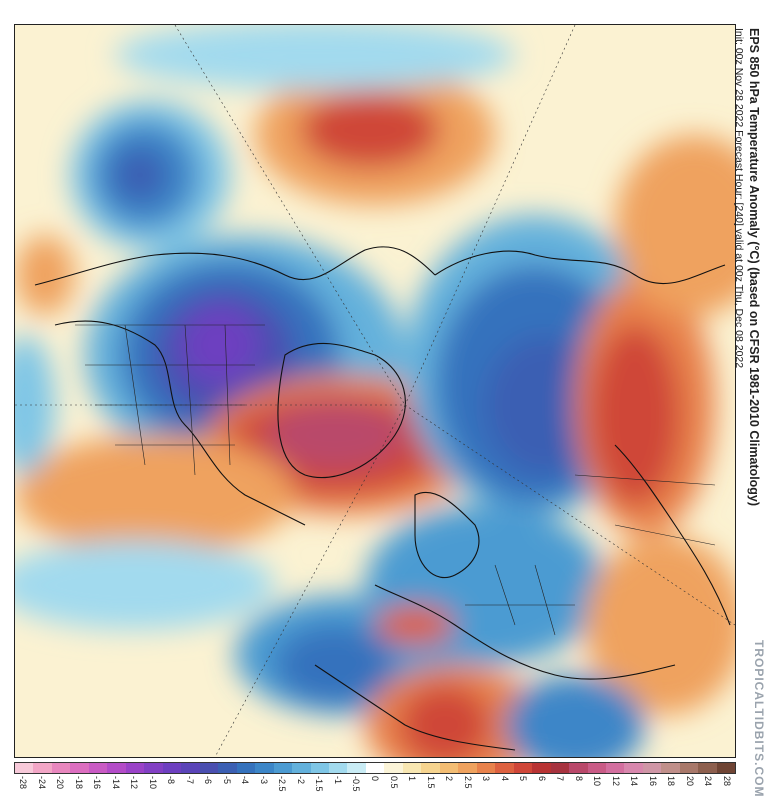 Image resolution: width=781 pixels, height=800 pixels. Describe the element at coordinates (60, 783) in the screenshot. I see `colorbar-tick-label: -20` at that location.